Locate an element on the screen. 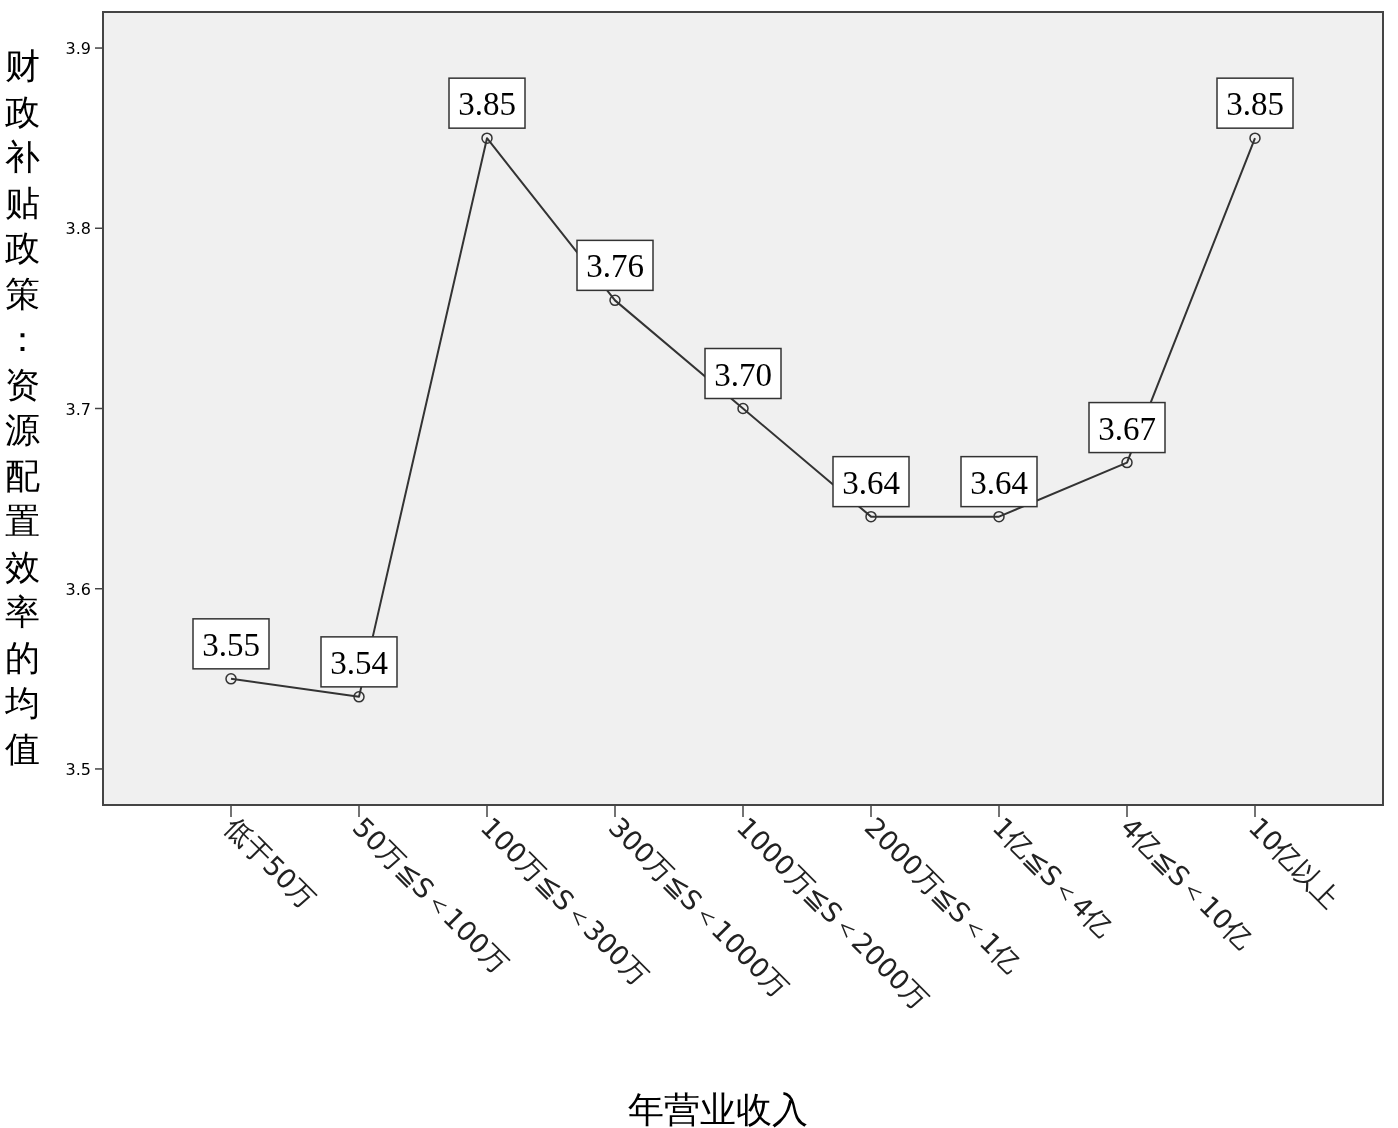 Image resolution: width=1398 pixels, height=1128 pixels. text: 财政补贴政策：资源配置效率的均值 is located at coordinates (22, 407).